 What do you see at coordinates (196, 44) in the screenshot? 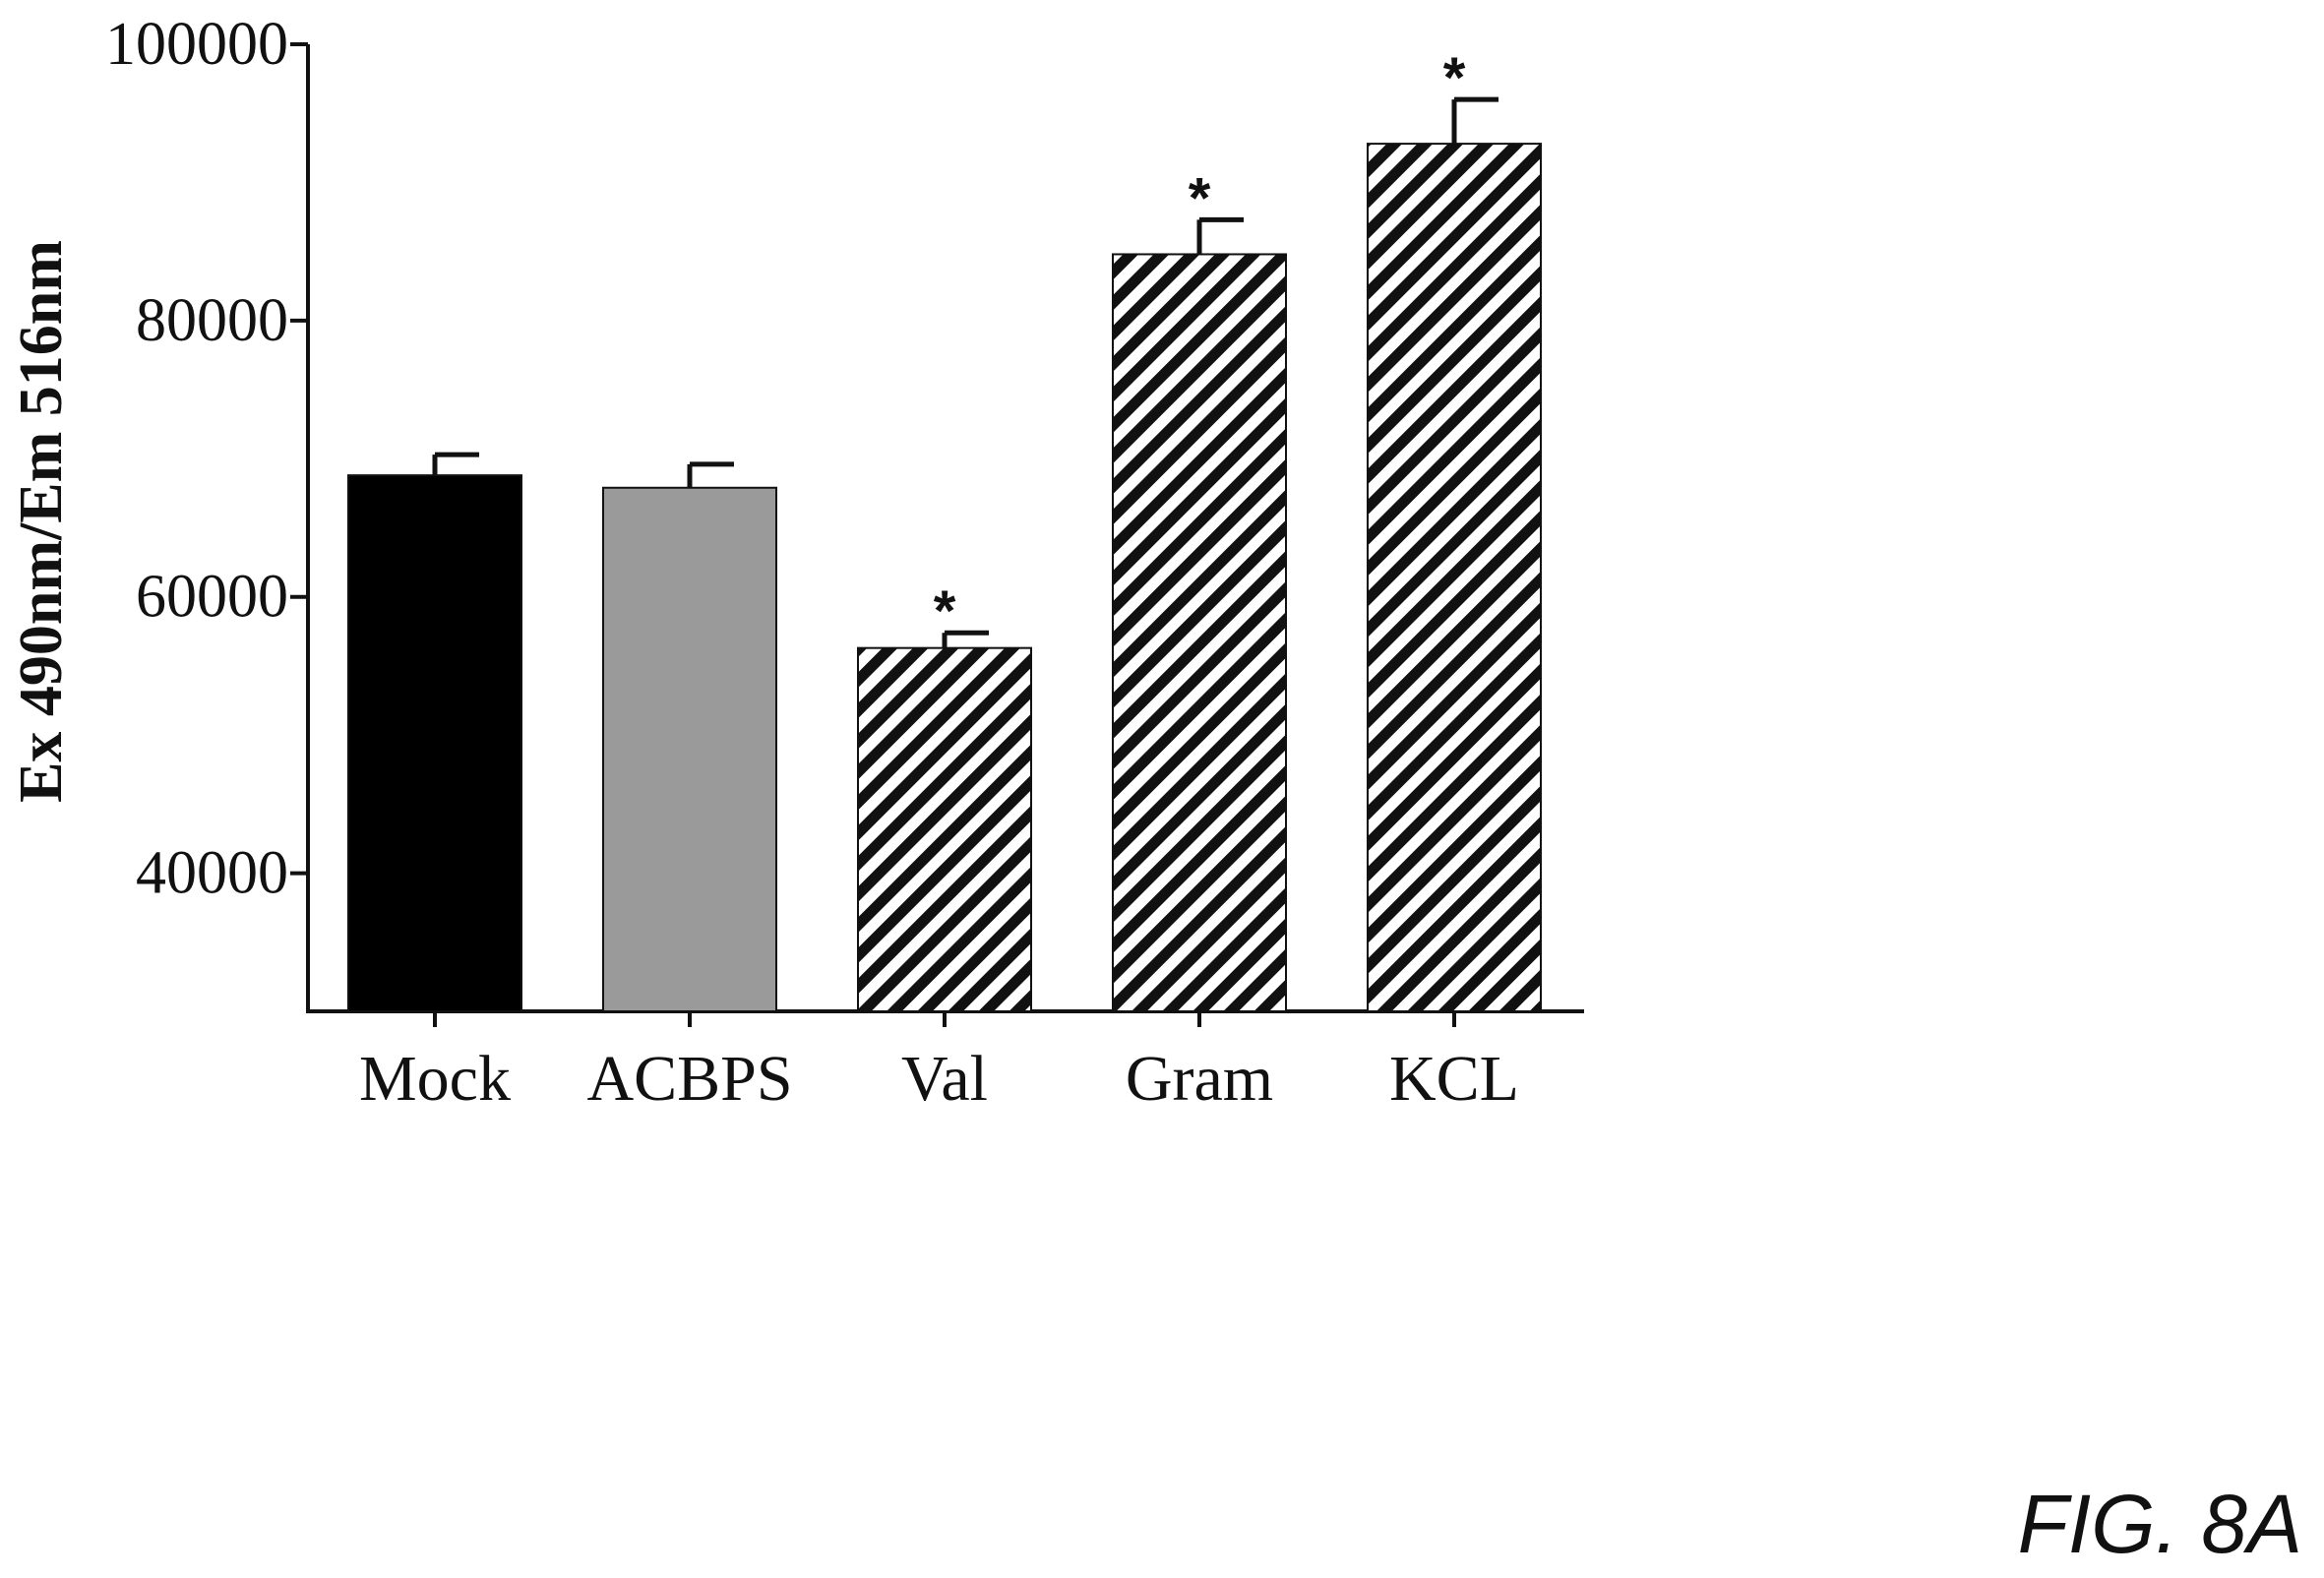
I see `y-tick-label: 100000` at bounding box center [196, 44].